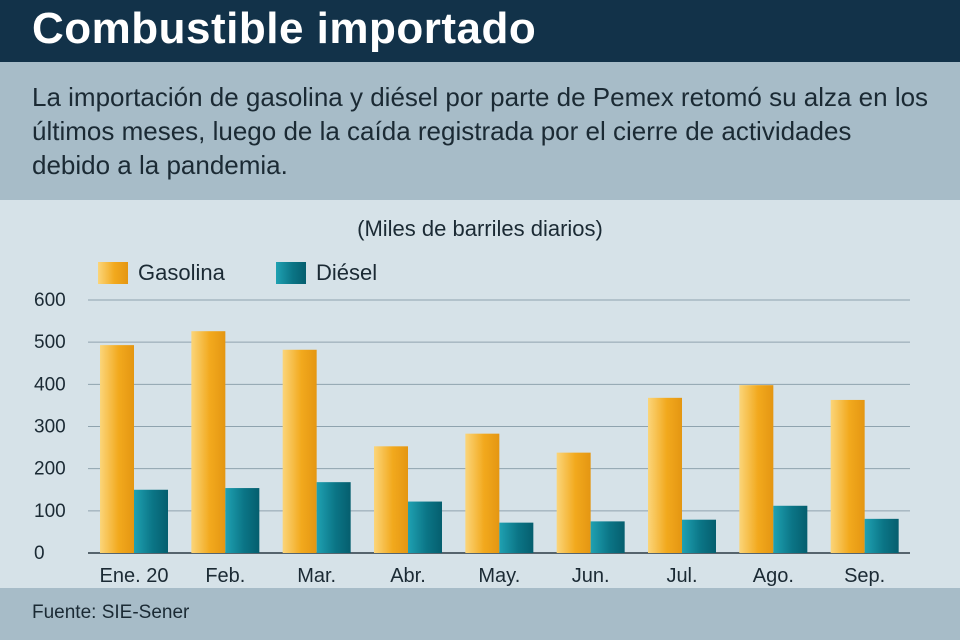 This screenshot has height=640, width=960. Describe the element at coordinates (291, 273) in the screenshot. I see `legend-swatch-diesel` at that location.